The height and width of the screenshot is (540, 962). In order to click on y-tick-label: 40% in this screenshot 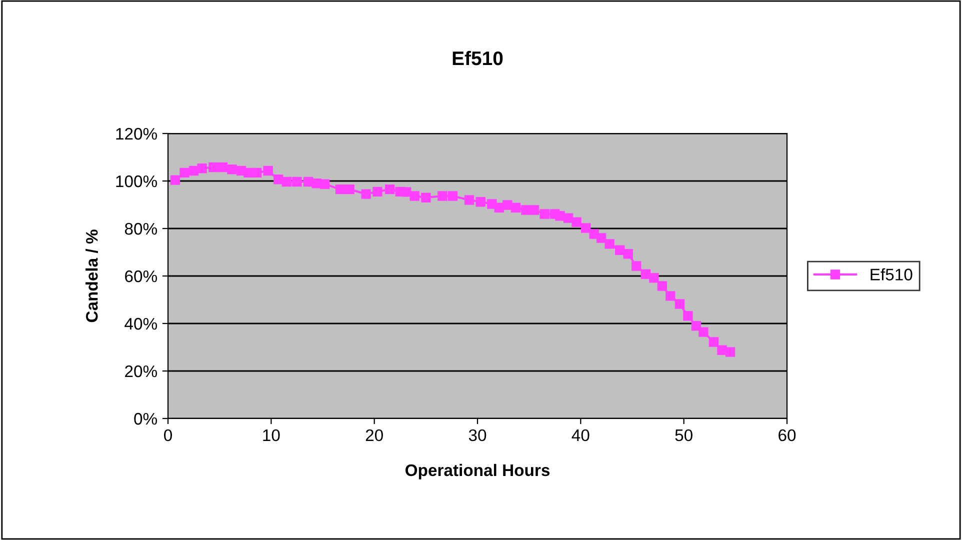, I will do `click(140, 324)`.